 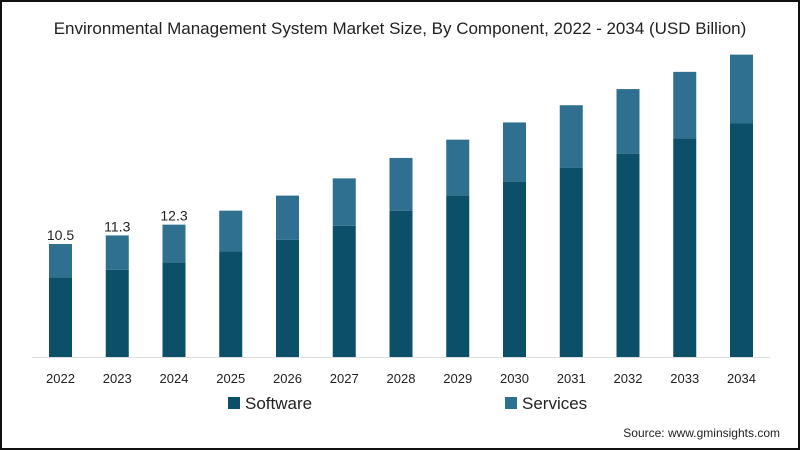 What do you see at coordinates (628, 378) in the screenshot?
I see `x-tick-label: 2032` at bounding box center [628, 378].